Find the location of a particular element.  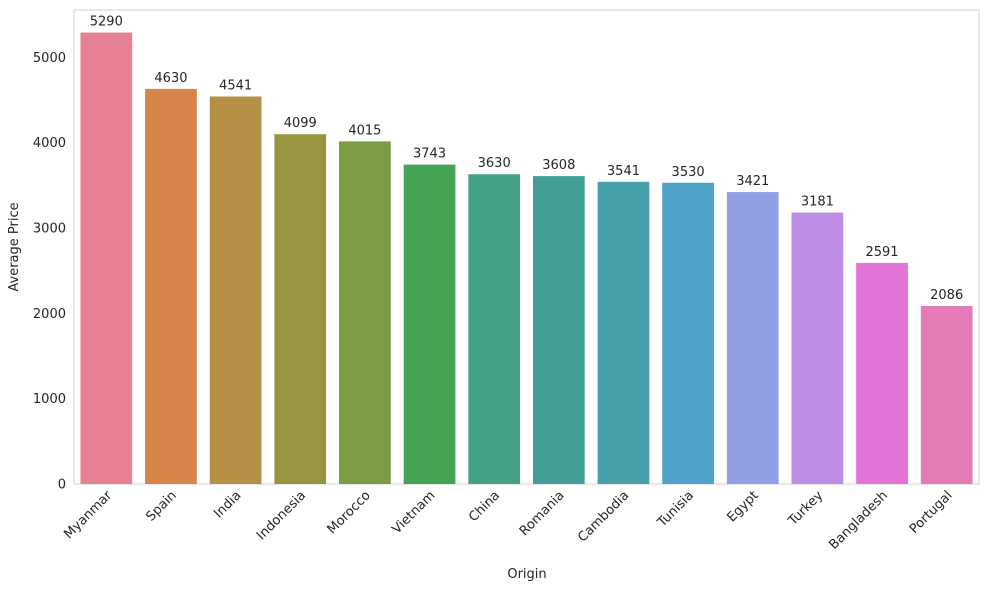

value-label: 3608 is located at coordinates (558, 165).